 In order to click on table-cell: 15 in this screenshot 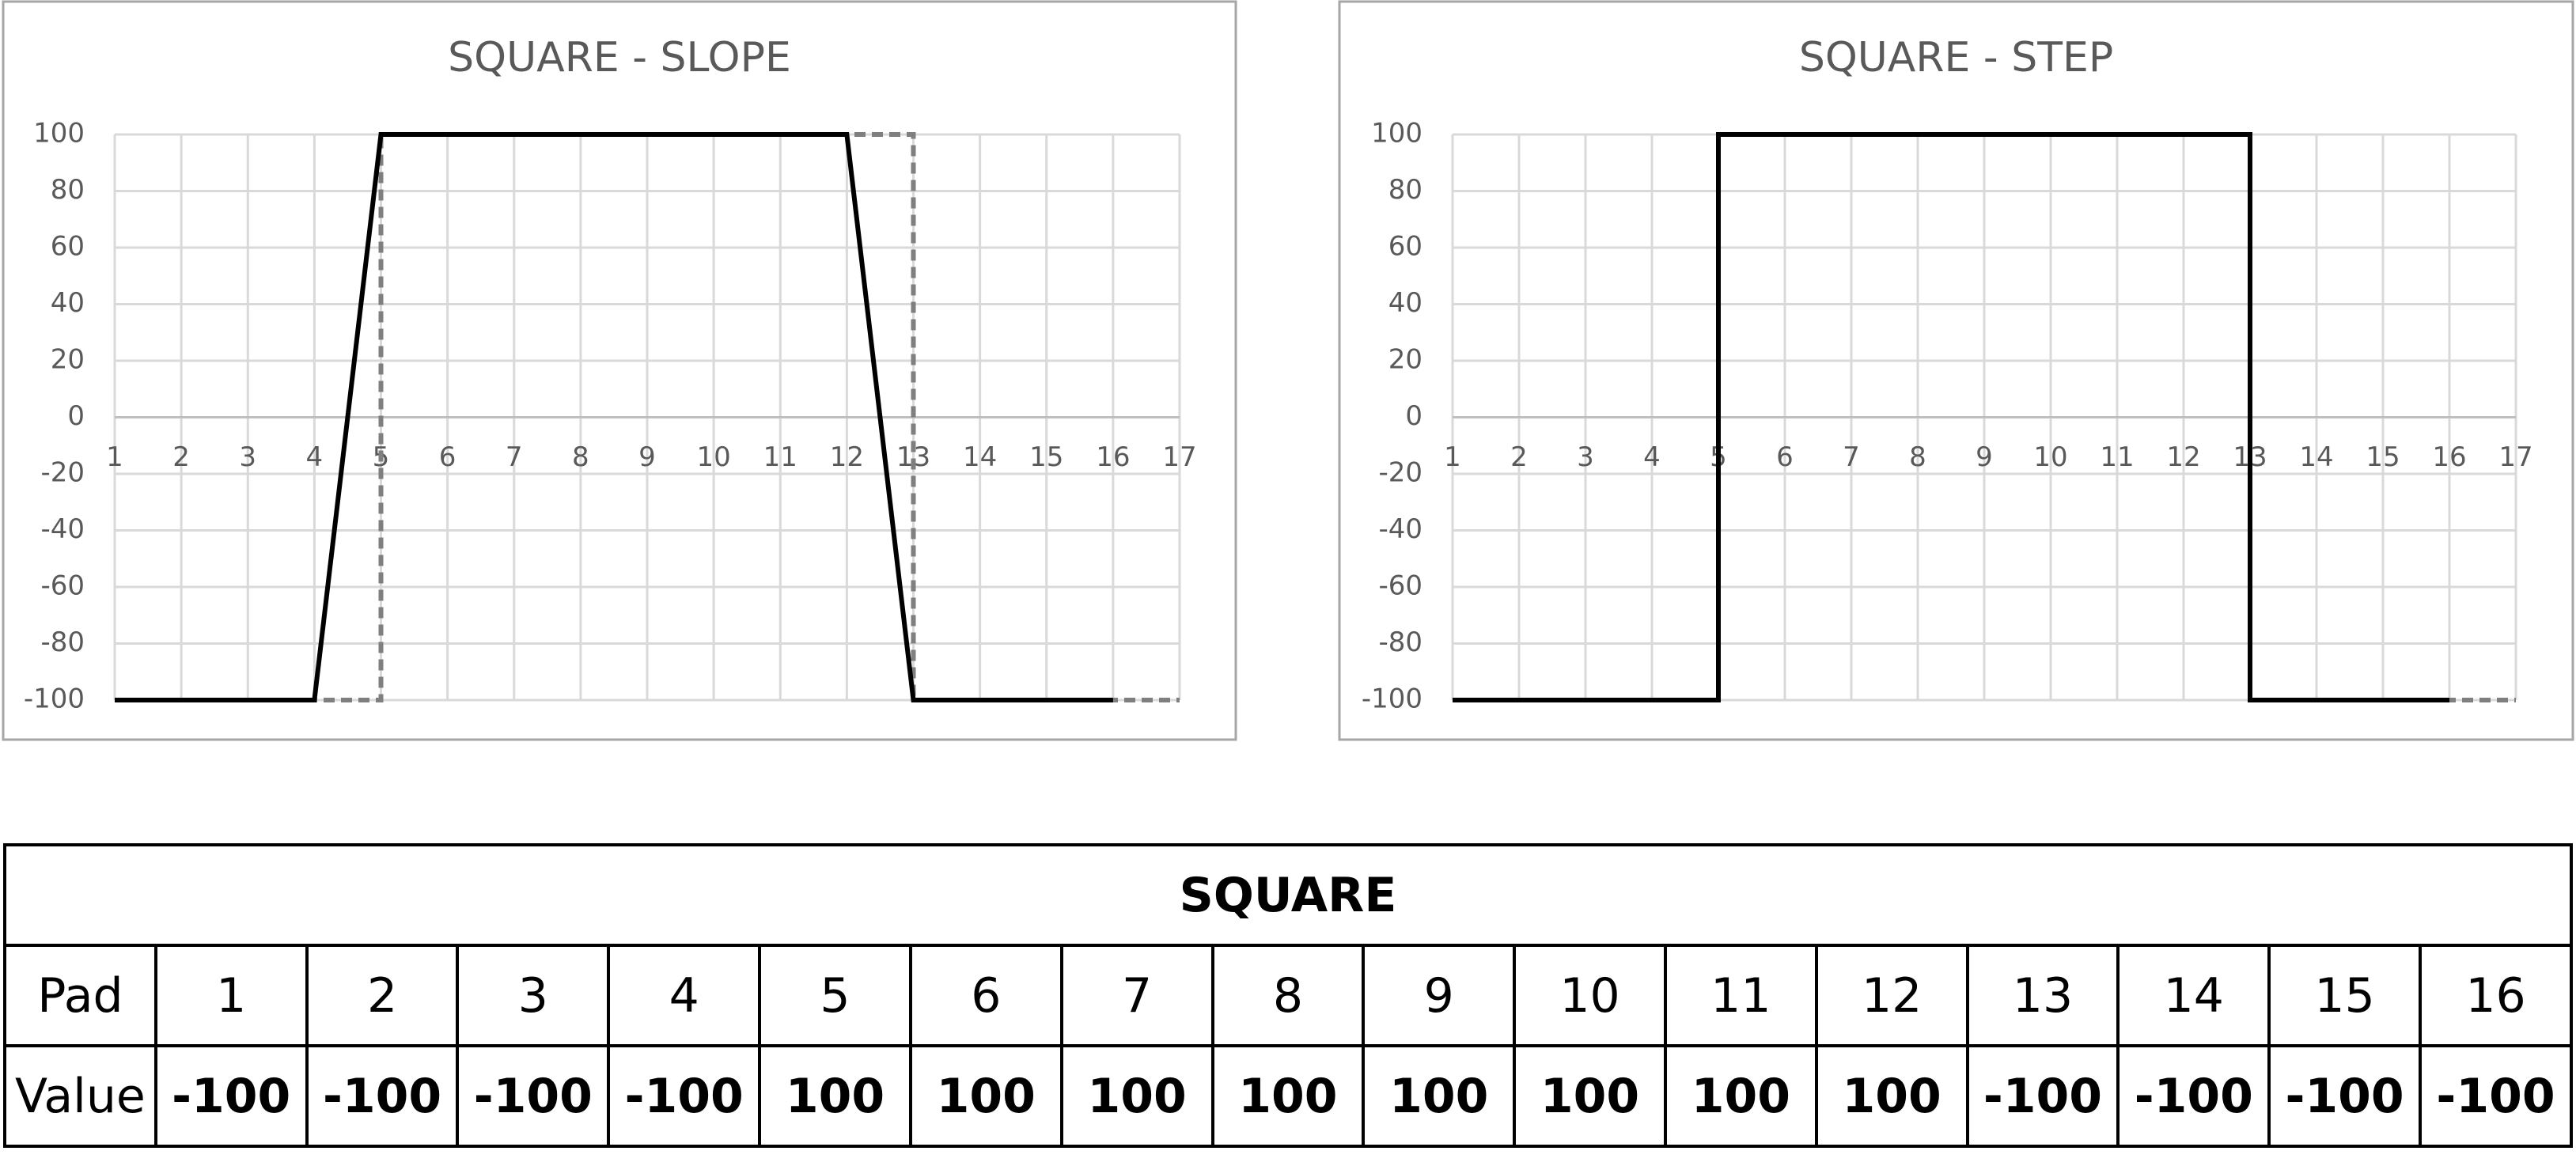, I will do `click(2344, 995)`.